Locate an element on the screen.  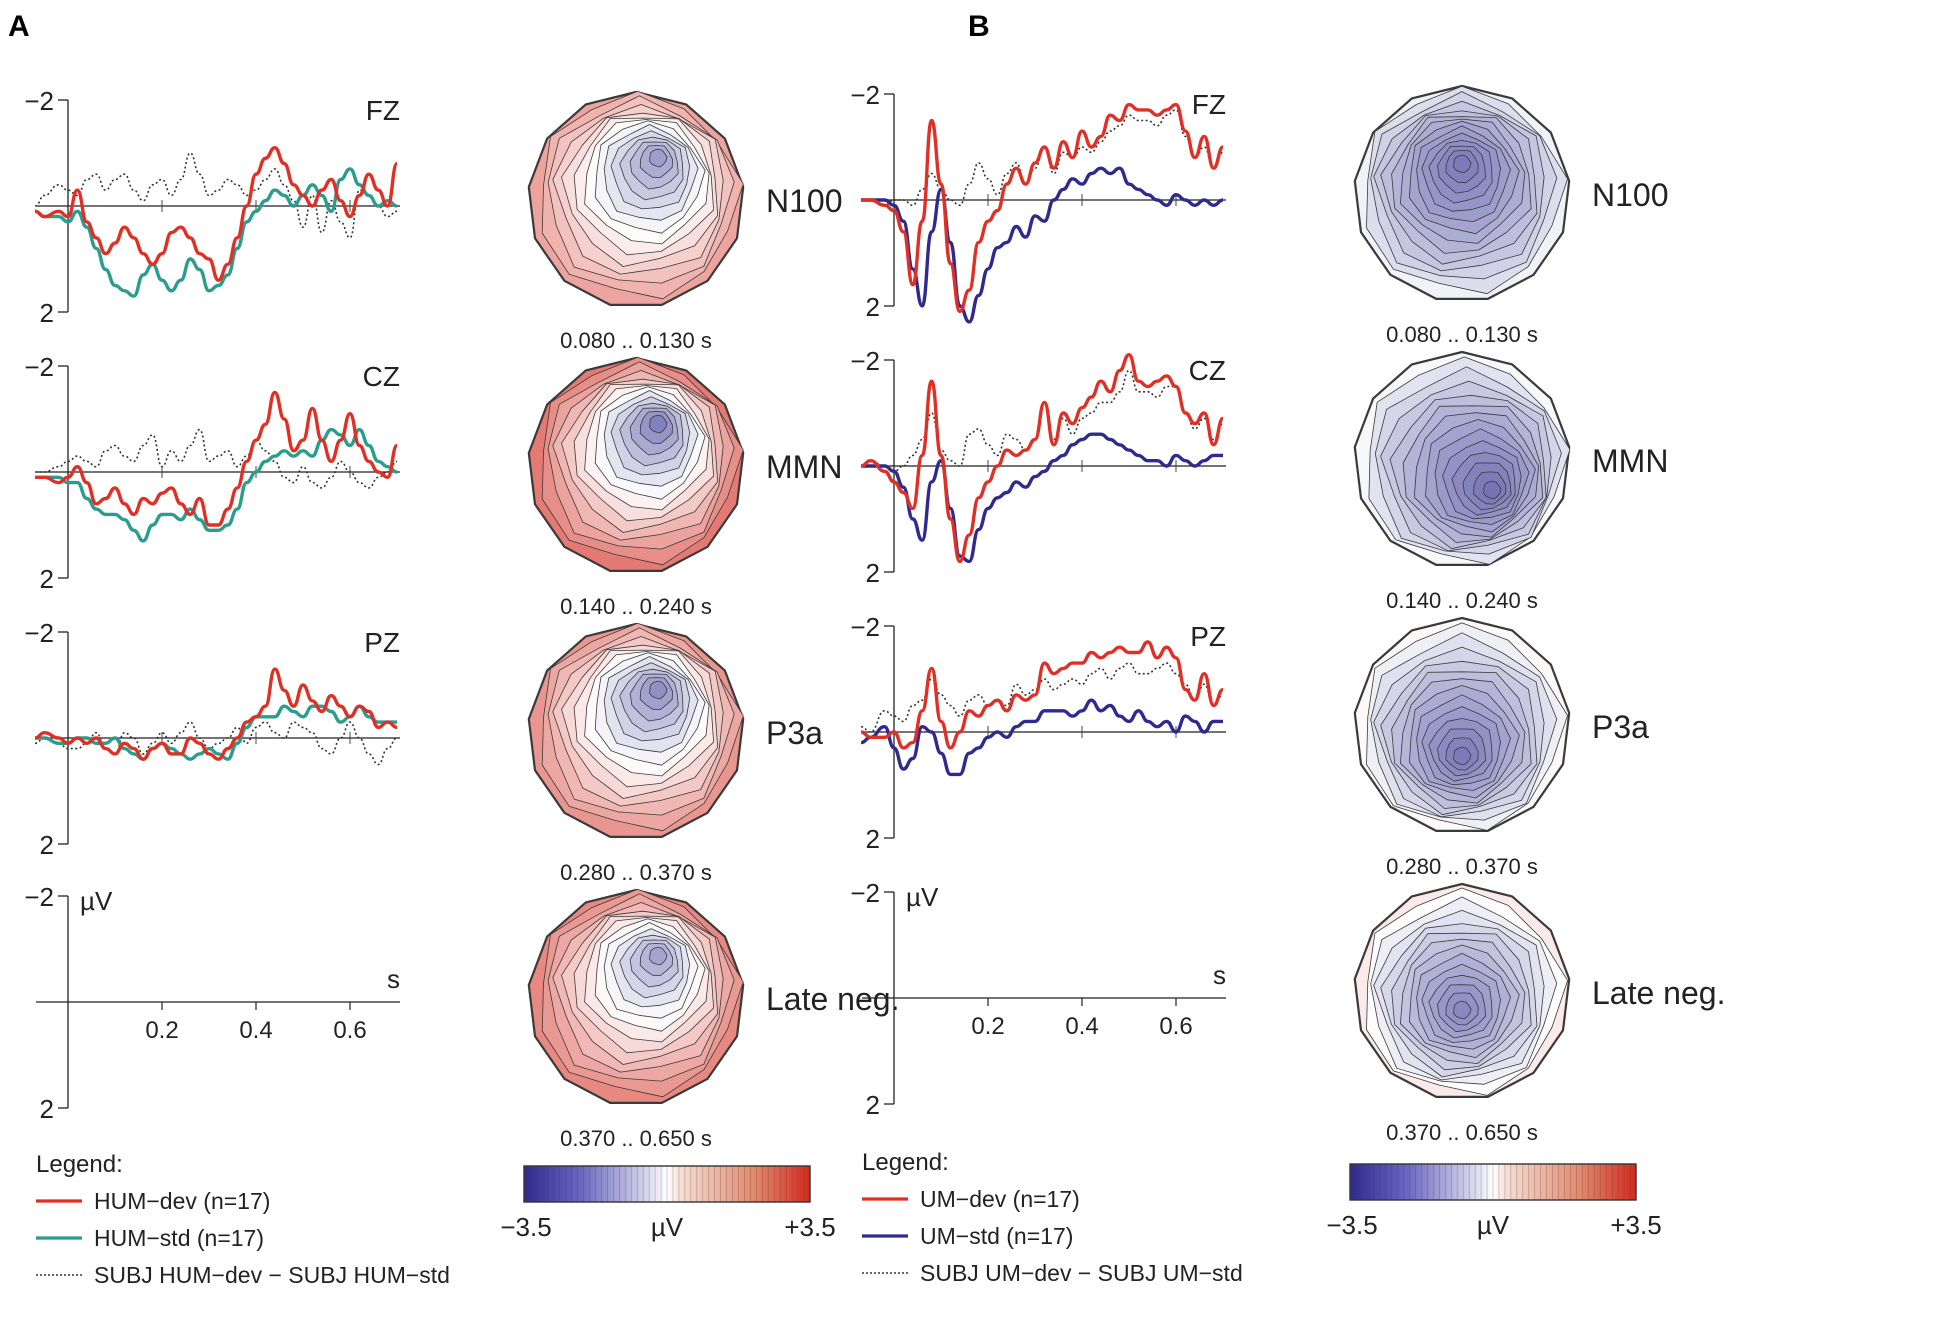
legend-entry-label: UM−std (n=17) is located at coordinates (996, 1236).